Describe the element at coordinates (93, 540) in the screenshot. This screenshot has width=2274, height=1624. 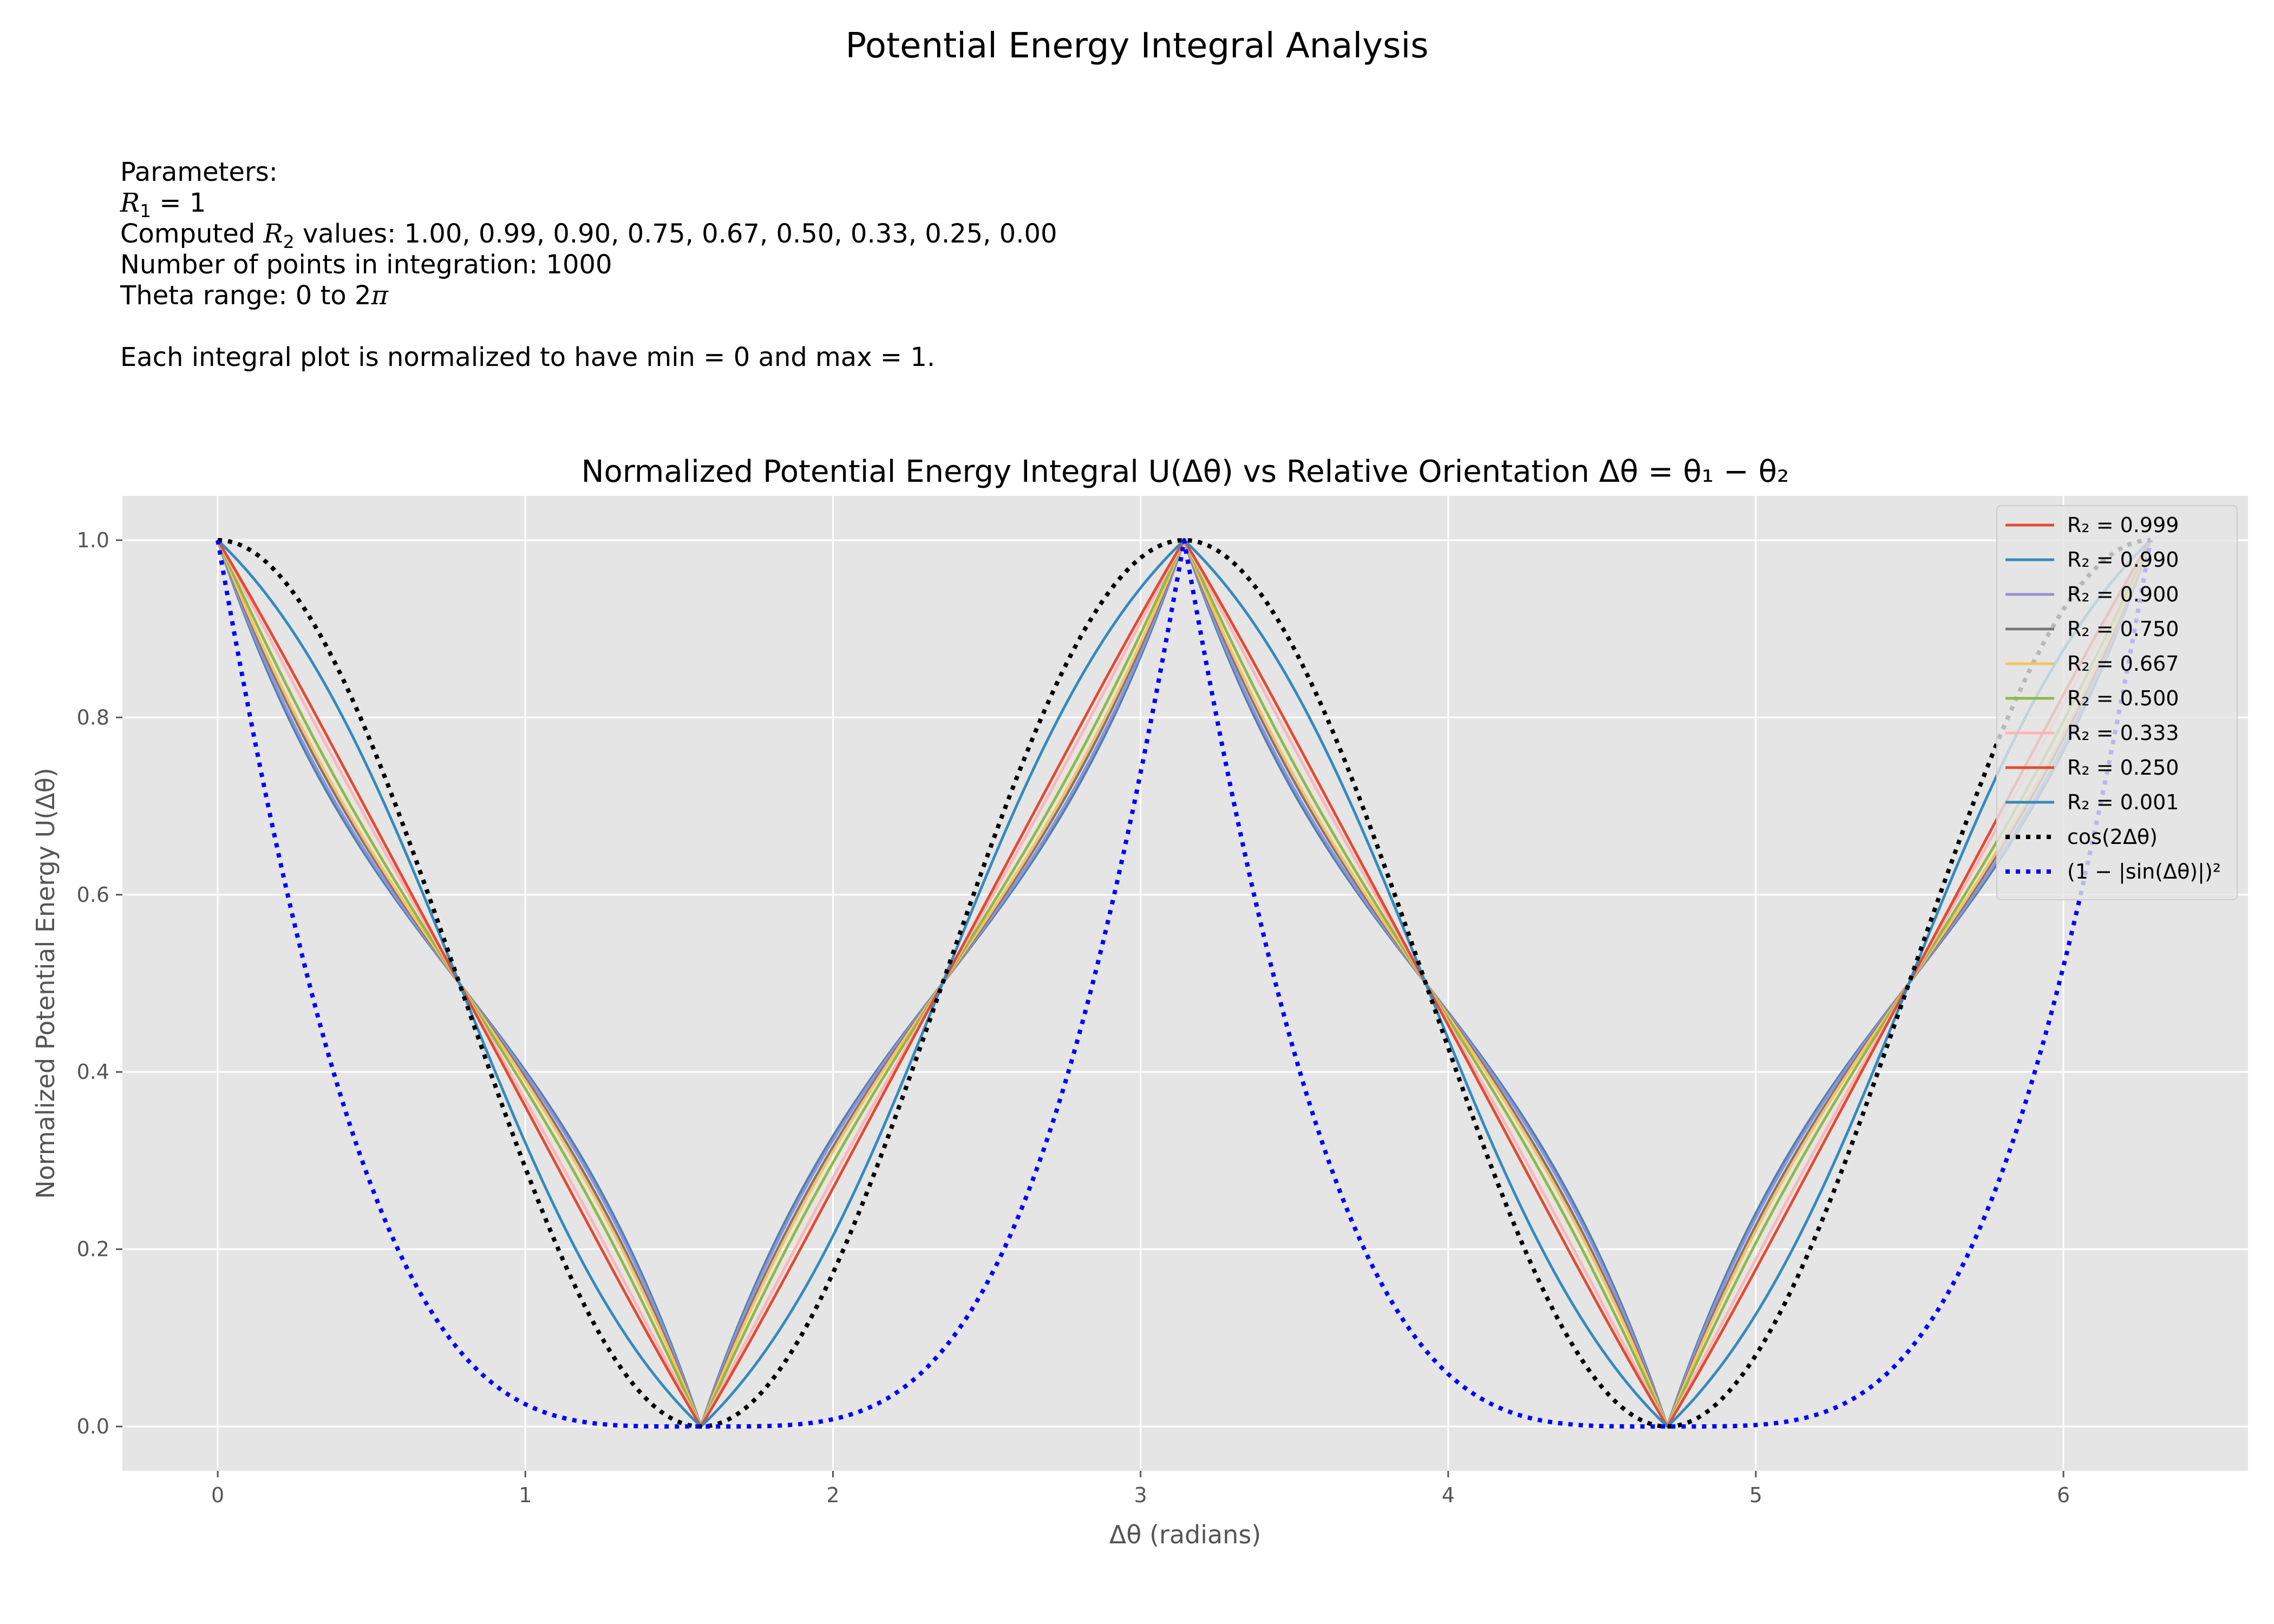
I see `y-tick-label: 1.0` at that location.